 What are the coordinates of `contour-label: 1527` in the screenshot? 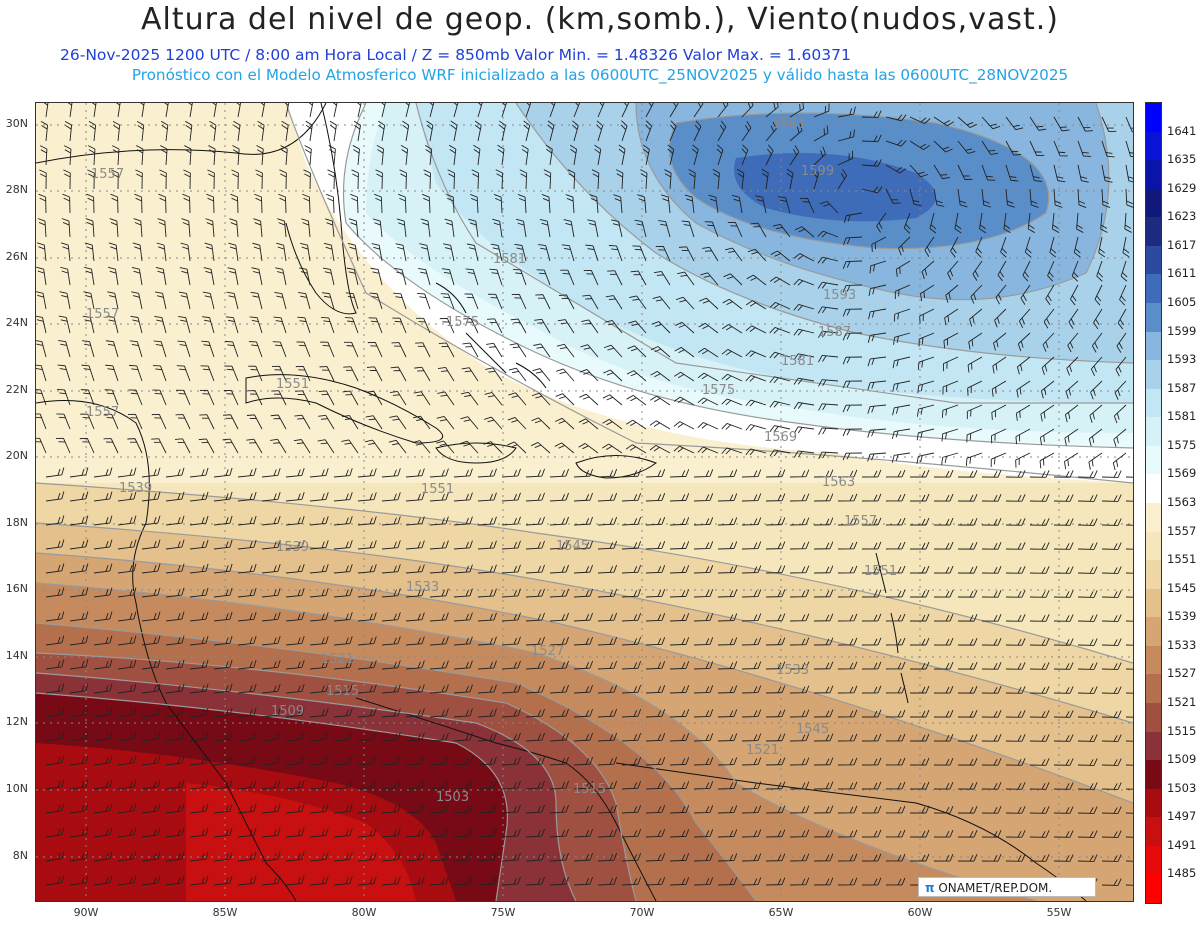 It's located at (547, 651).